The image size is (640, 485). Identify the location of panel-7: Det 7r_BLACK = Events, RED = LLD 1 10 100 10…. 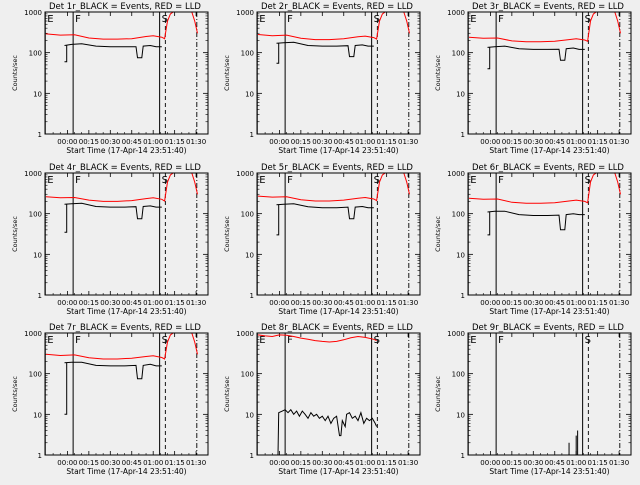
(110, 399).